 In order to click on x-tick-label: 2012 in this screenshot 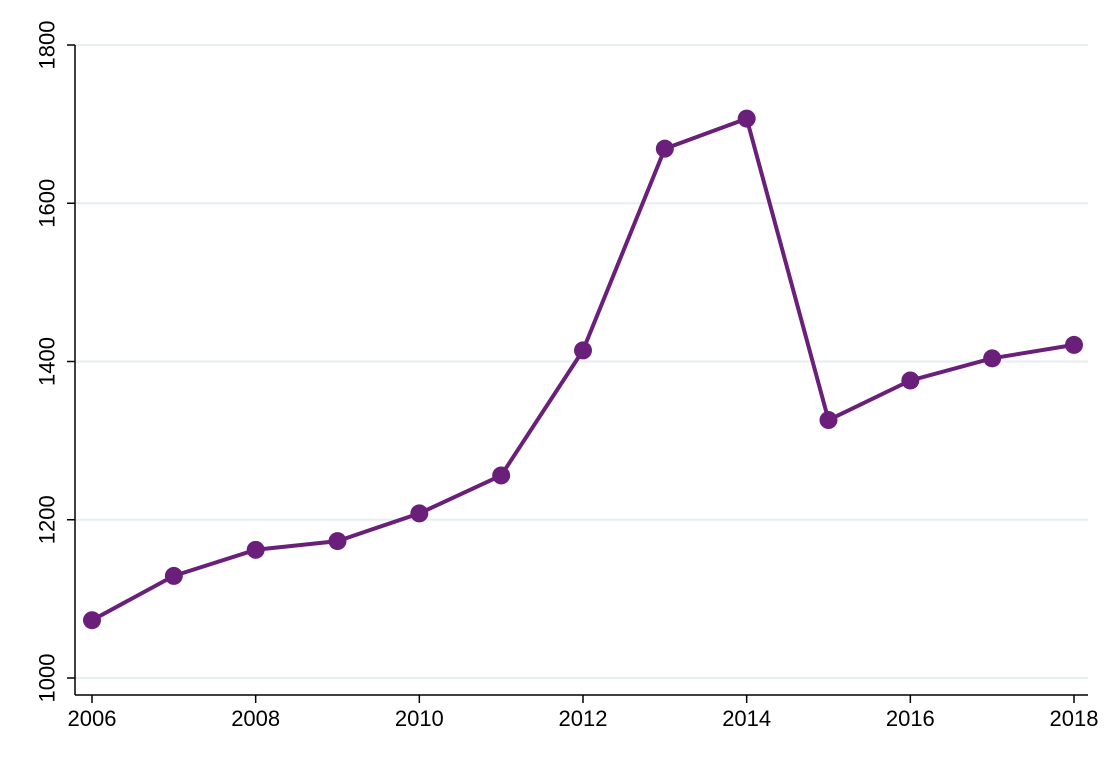, I will do `click(583, 718)`.